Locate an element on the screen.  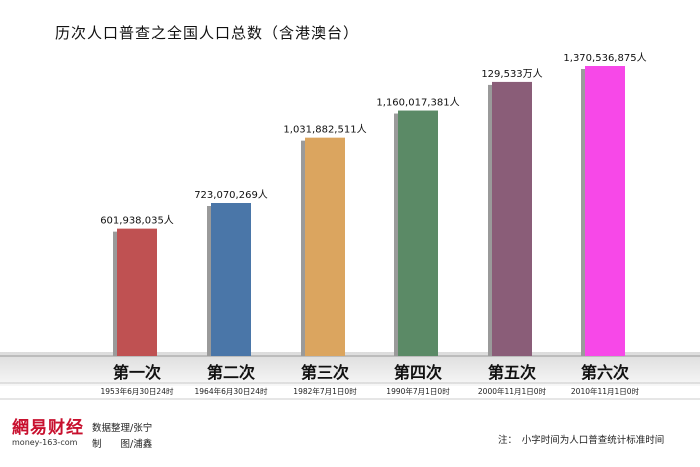
logo-text: 網易财经 is located at coordinates (48, 428).